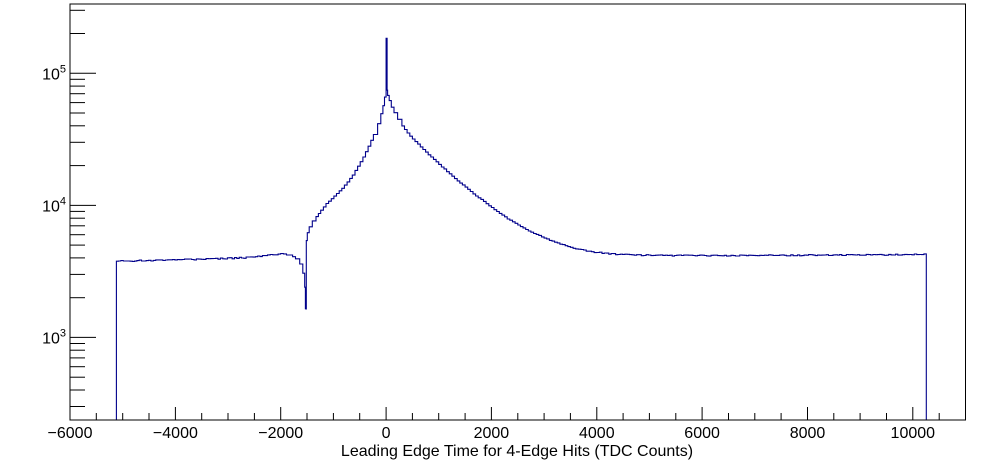  I want to click on x-tick-label: 2000, so click(492, 433).